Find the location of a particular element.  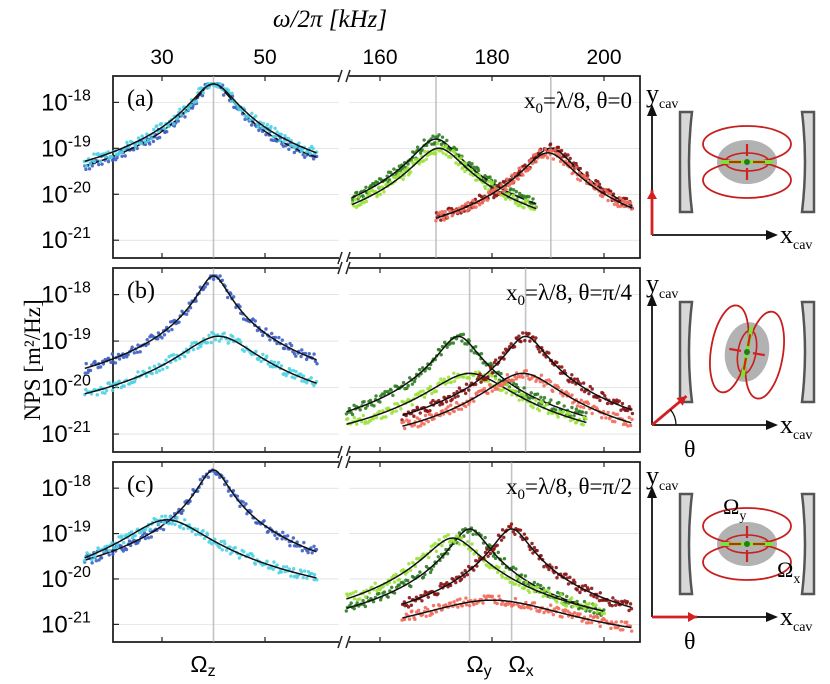

trap-group is located at coordinates (747, 352).